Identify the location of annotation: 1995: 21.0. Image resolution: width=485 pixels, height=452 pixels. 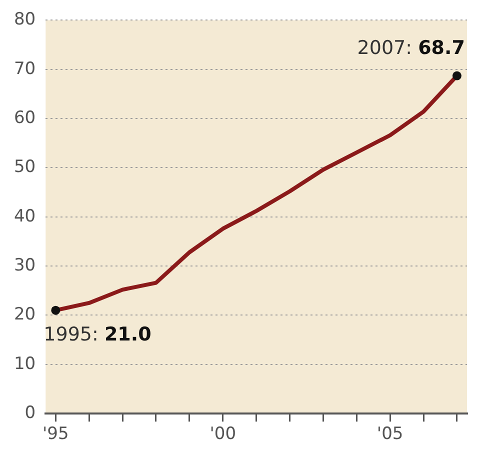
(98, 334).